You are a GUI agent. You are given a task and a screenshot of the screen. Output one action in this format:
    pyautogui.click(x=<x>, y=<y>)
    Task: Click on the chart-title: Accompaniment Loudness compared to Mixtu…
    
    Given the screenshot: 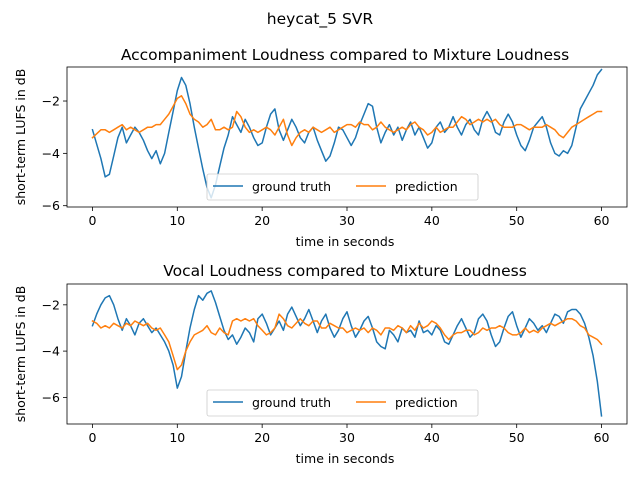 What is the action you would take?
    pyautogui.click(x=345, y=55)
    